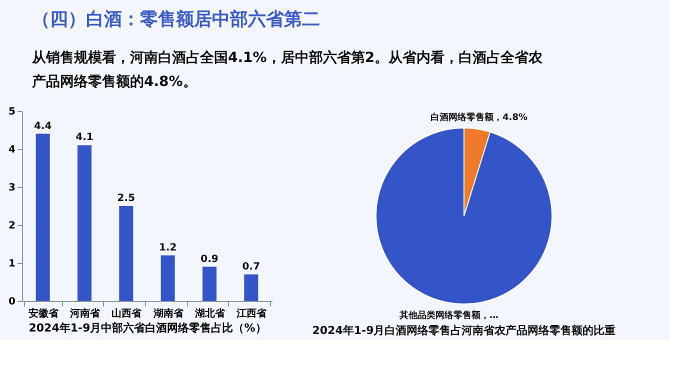 The width and height of the screenshot is (678, 383). Describe the element at coordinates (12, 226) in the screenshot. I see `y-tick-label: 2` at that location.